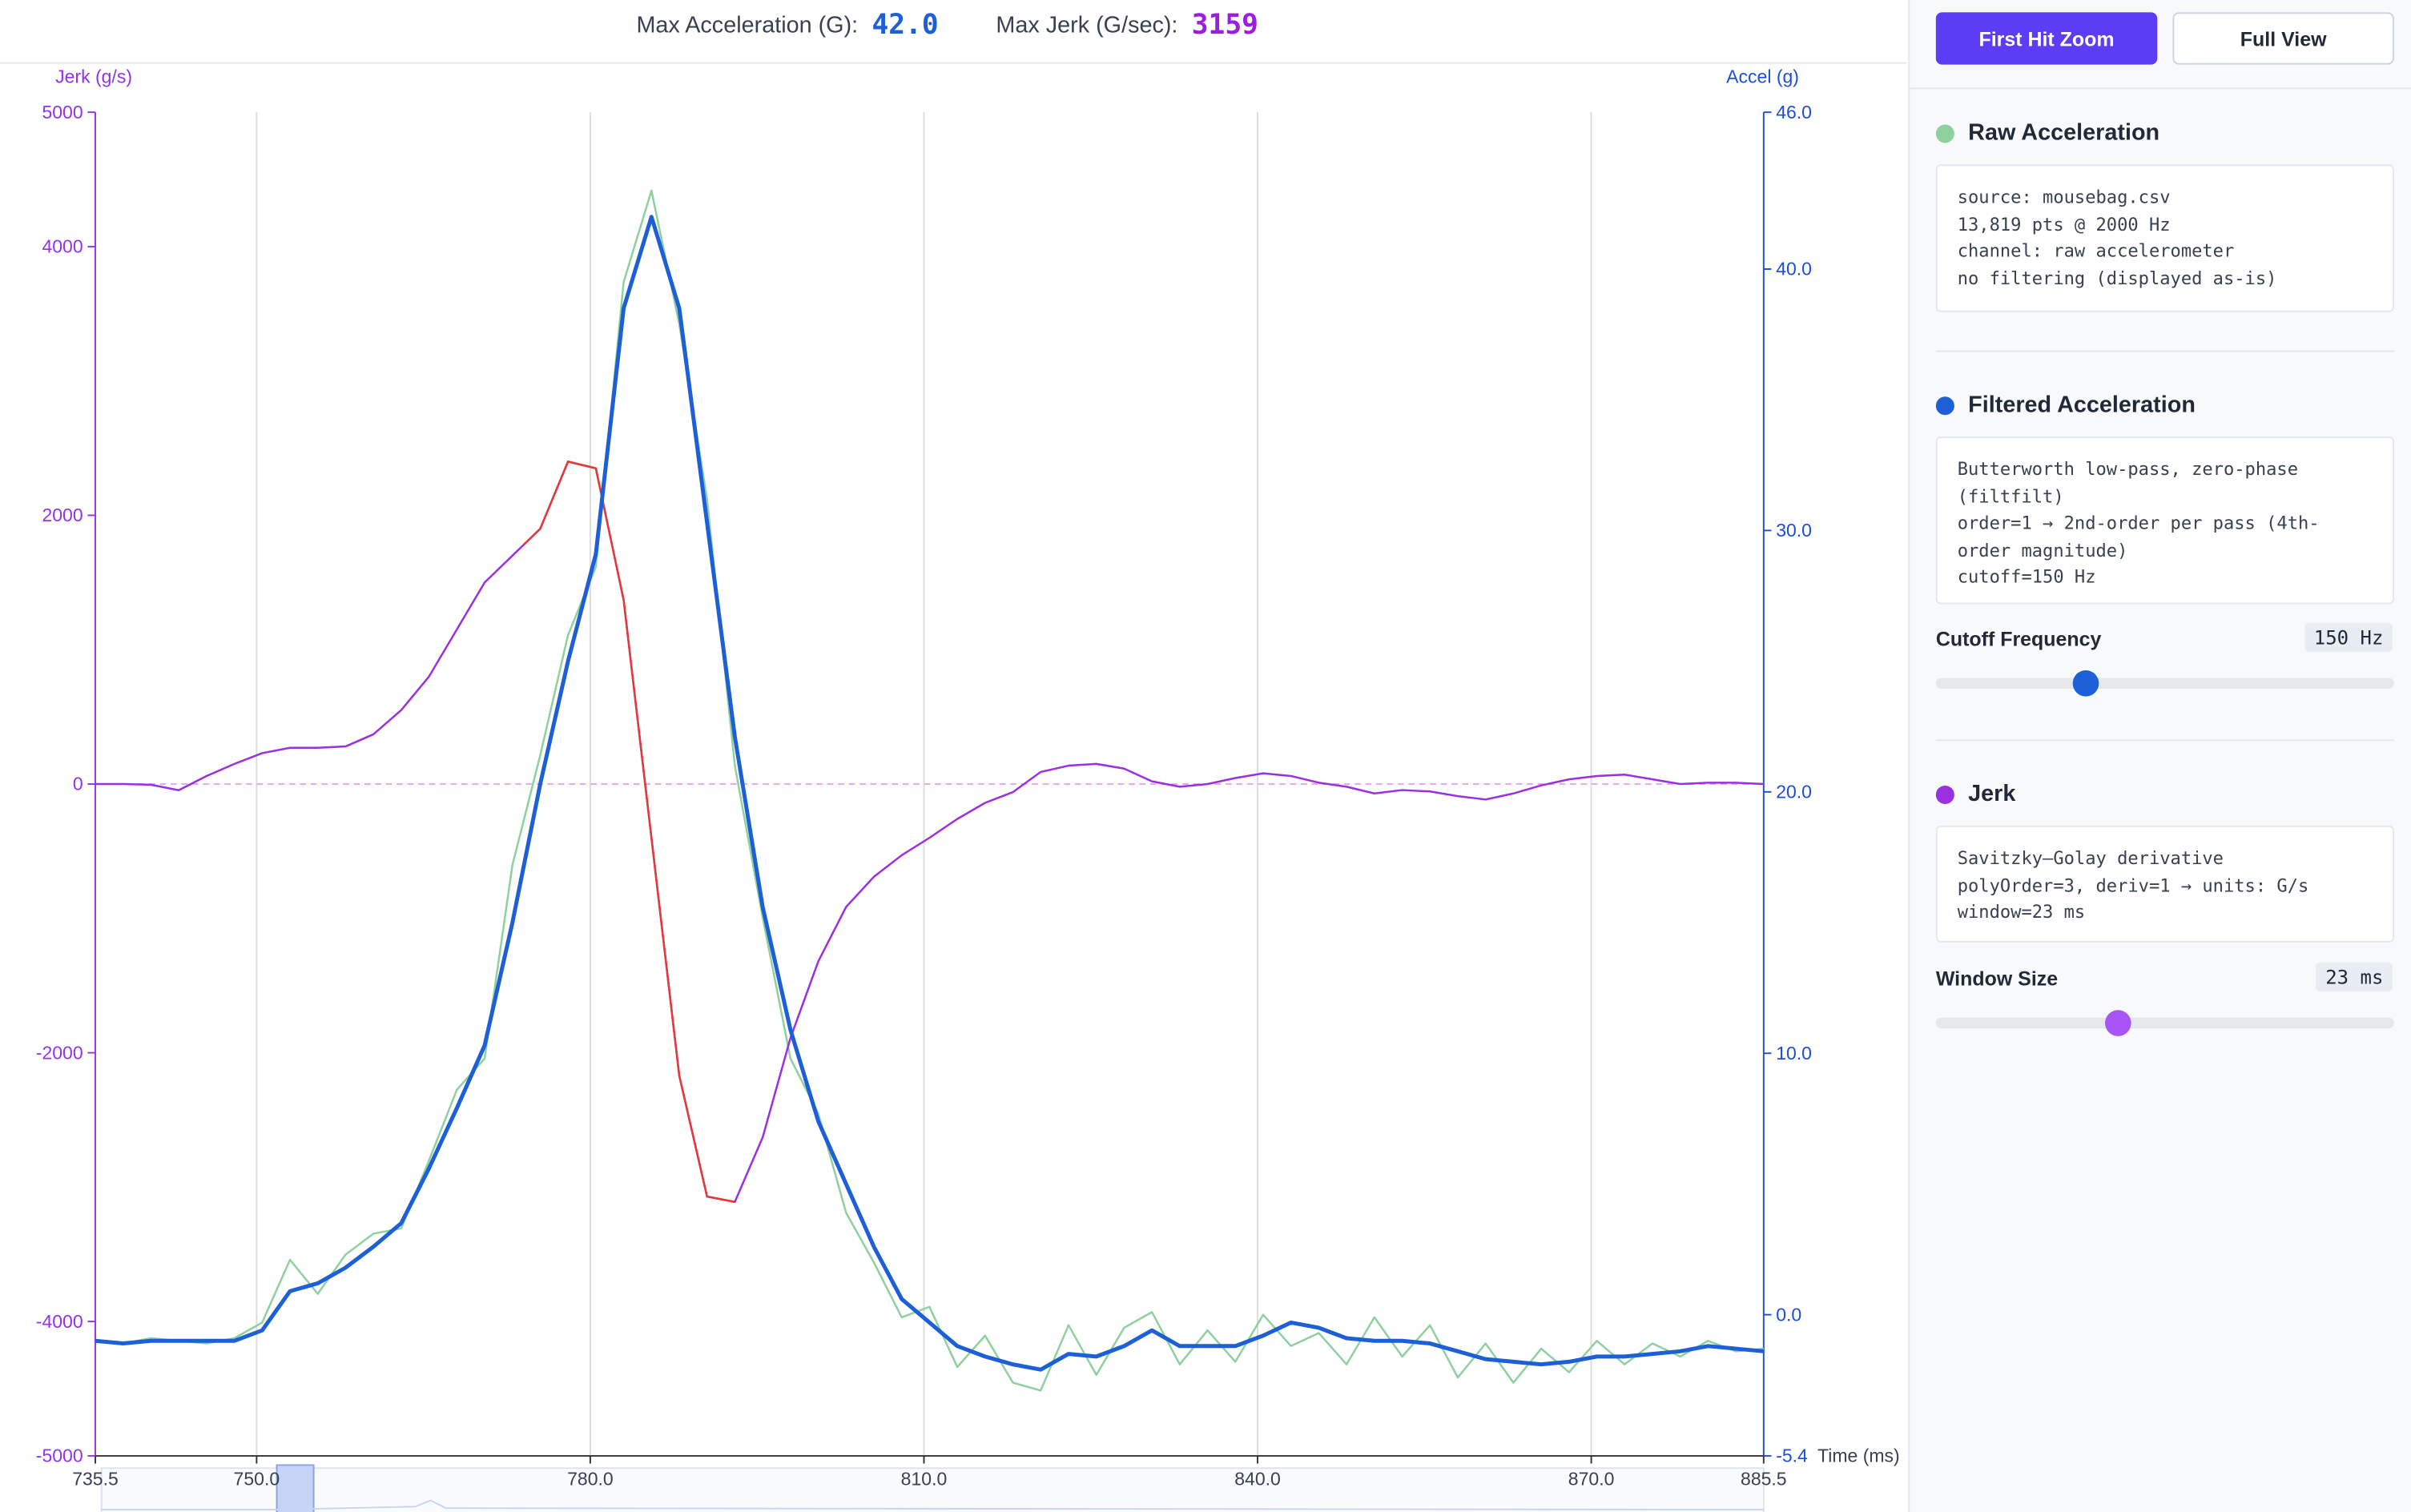  What do you see at coordinates (1591, 1478) in the screenshot?
I see `x-tick-label: 870.0` at bounding box center [1591, 1478].